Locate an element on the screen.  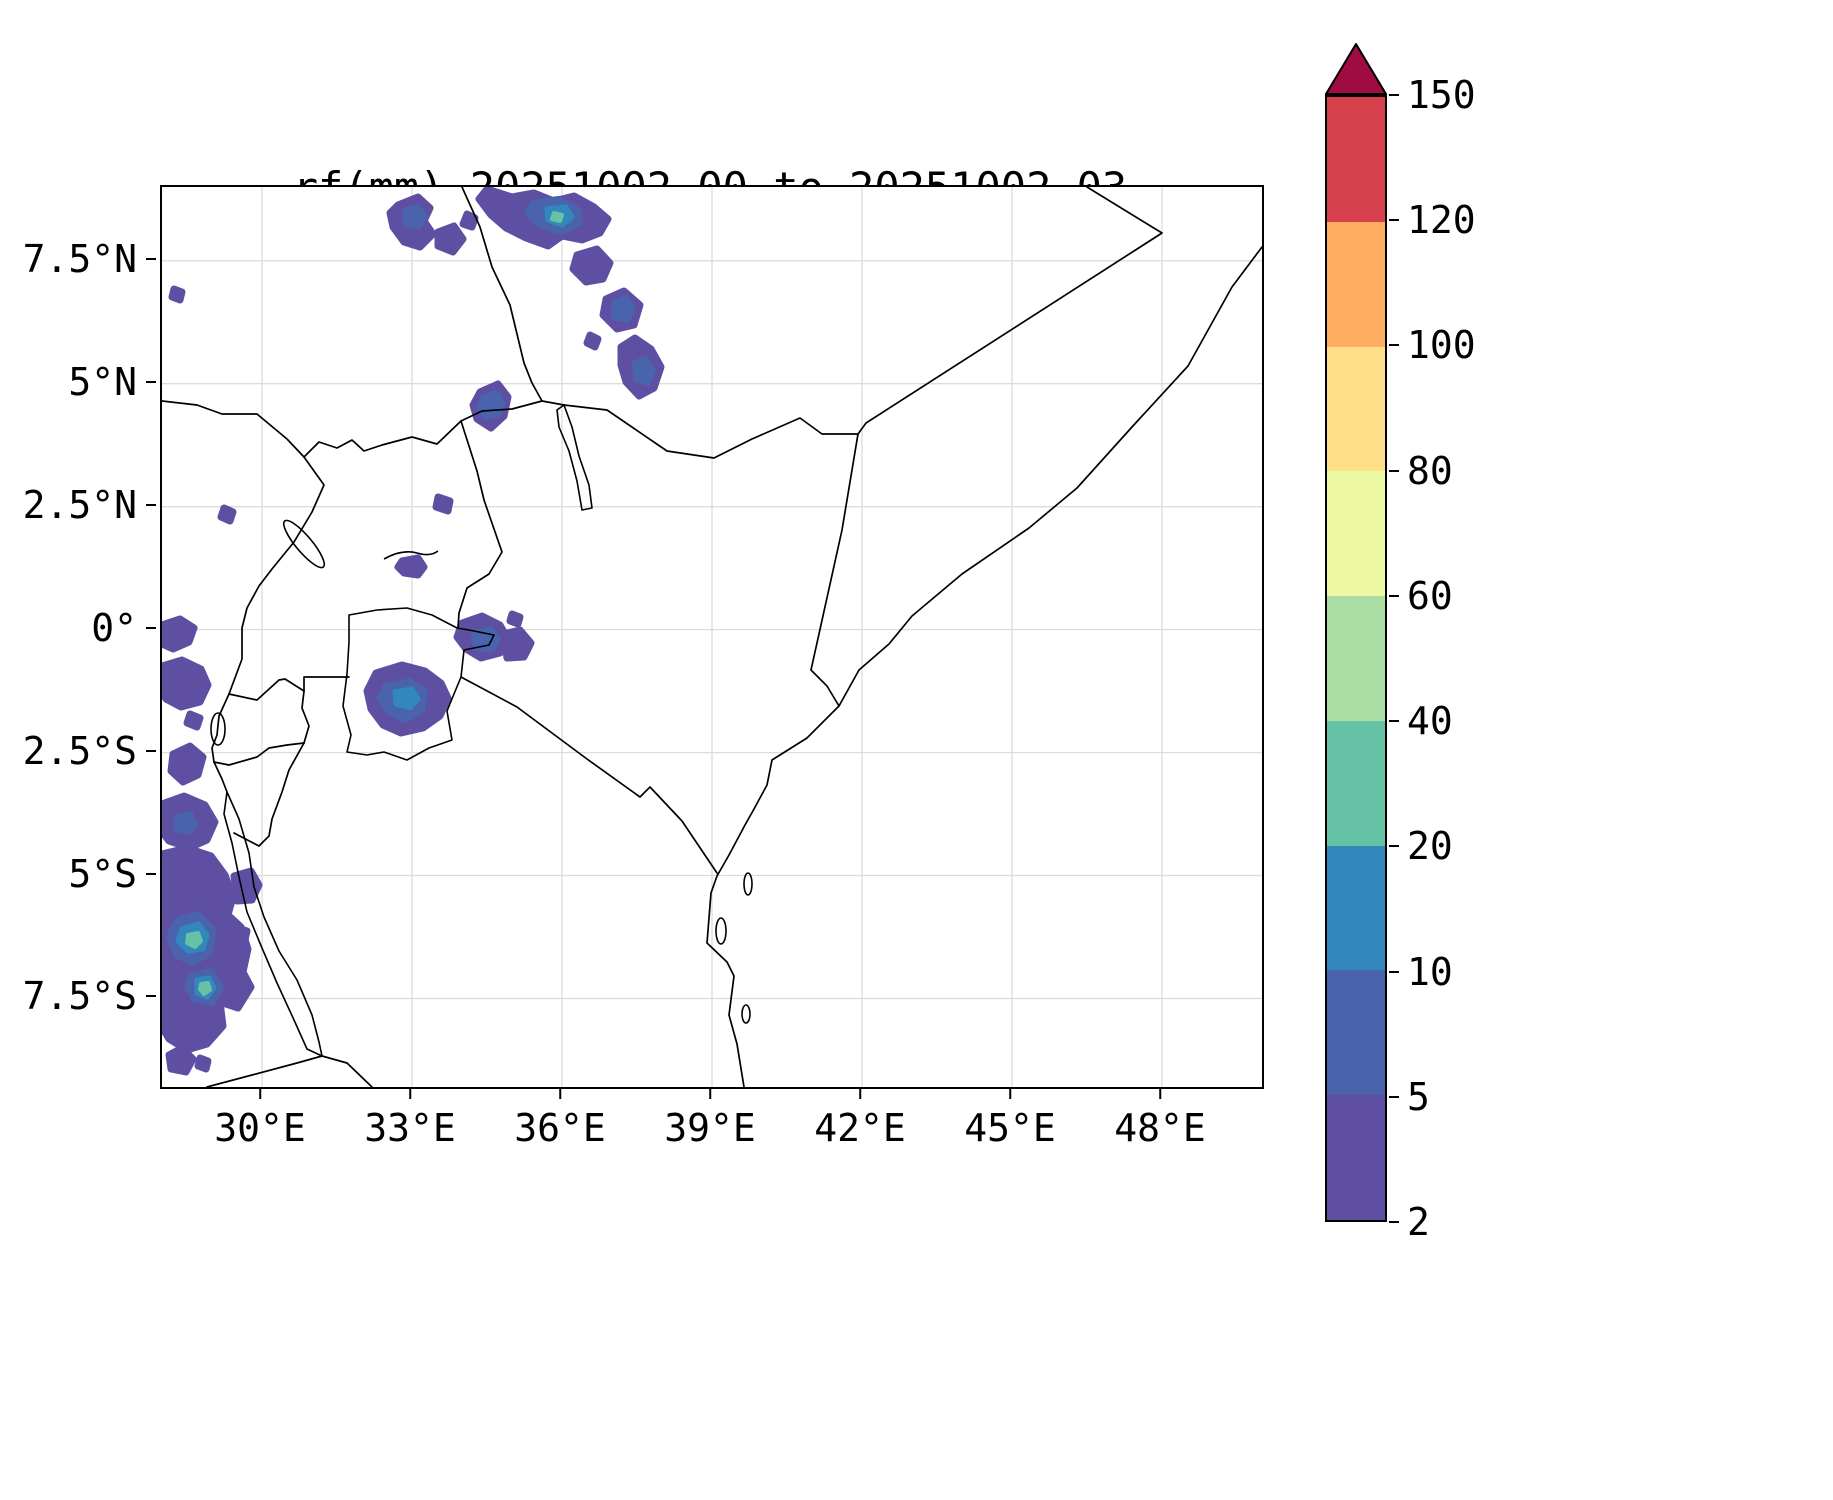
border-rwanda-drc is located at coordinates (220, 728).